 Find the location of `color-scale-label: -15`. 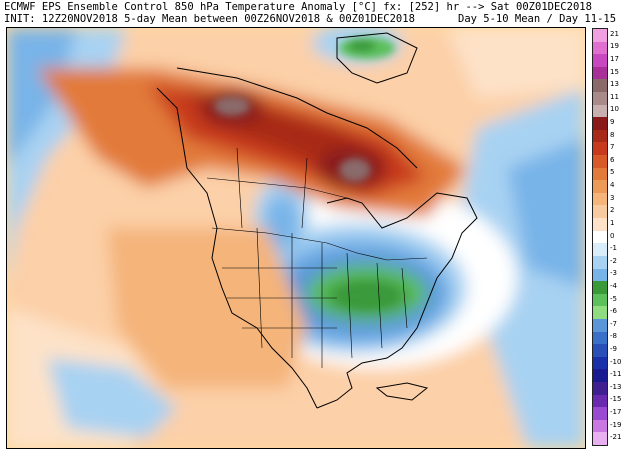

color-scale-label: -15 is located at coordinates (616, 399).